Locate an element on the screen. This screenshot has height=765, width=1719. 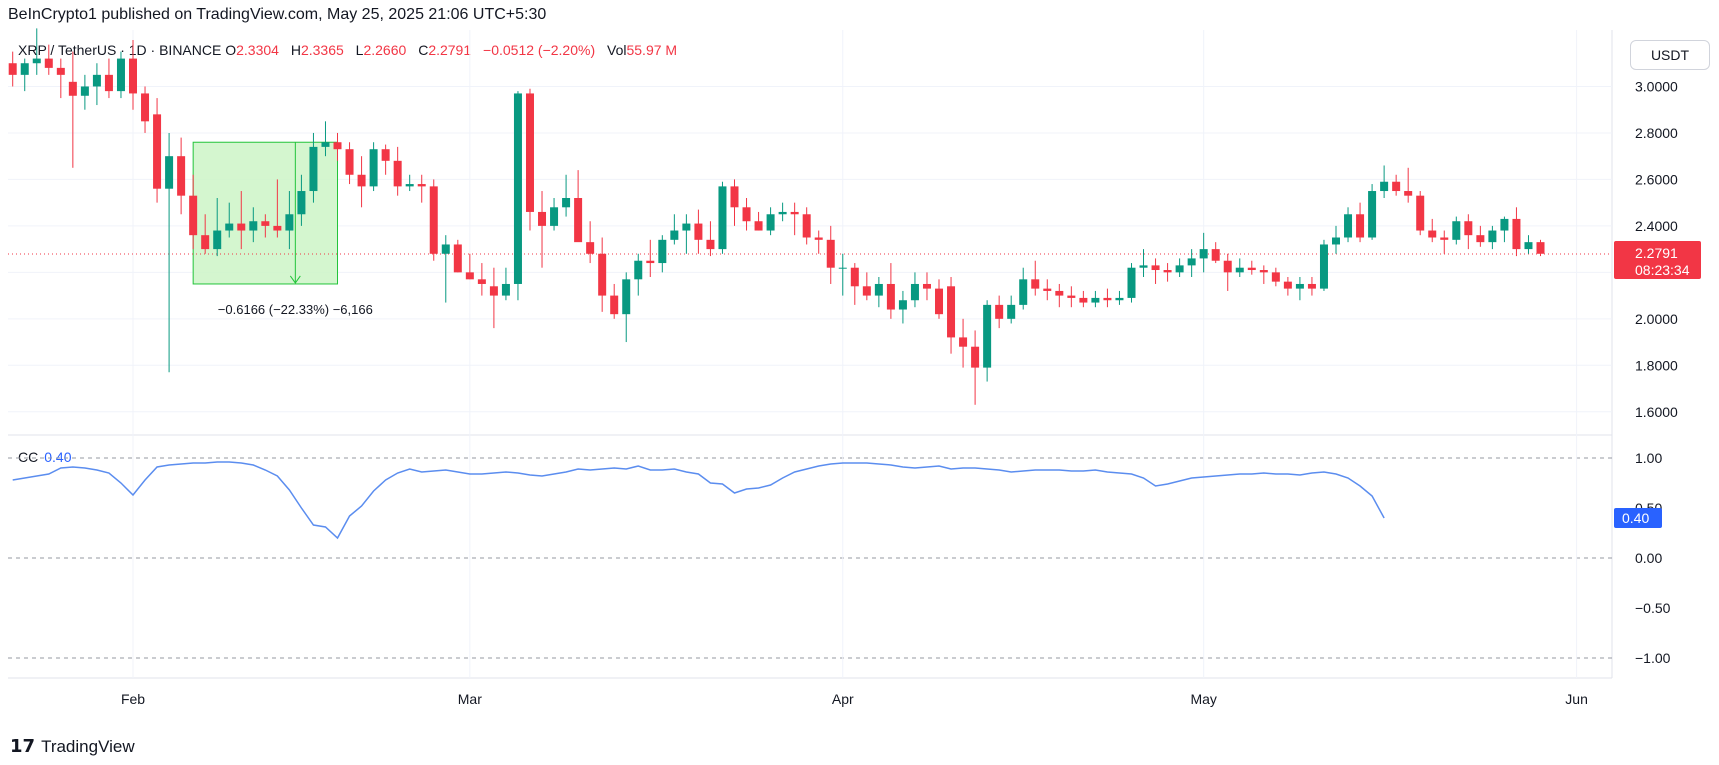
currency-unit-button: USDT is located at coordinates (1670, 55).